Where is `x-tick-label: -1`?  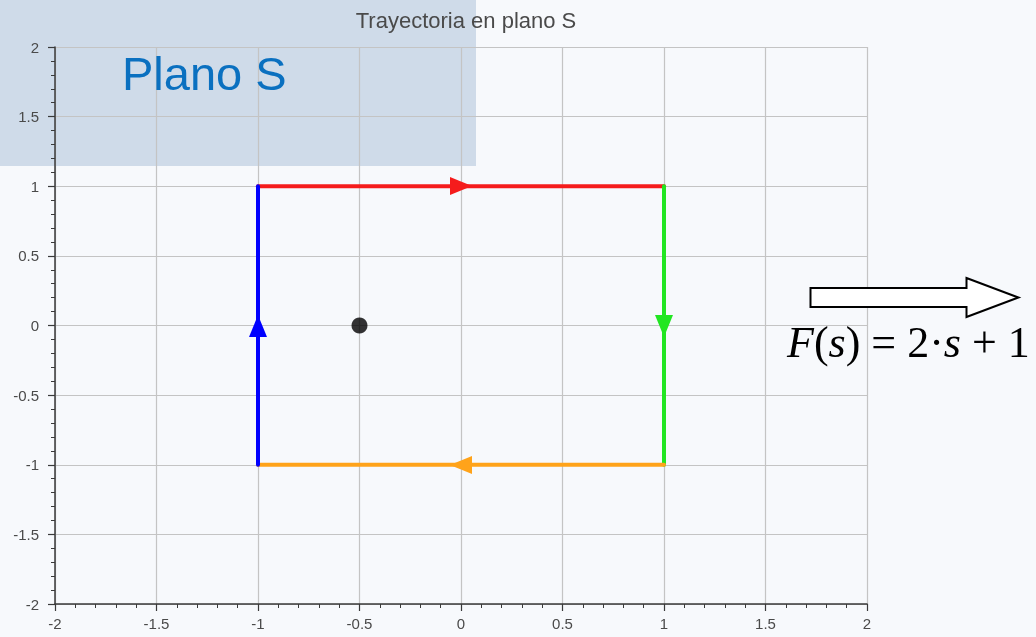 x-tick-label: -1 is located at coordinates (258, 623).